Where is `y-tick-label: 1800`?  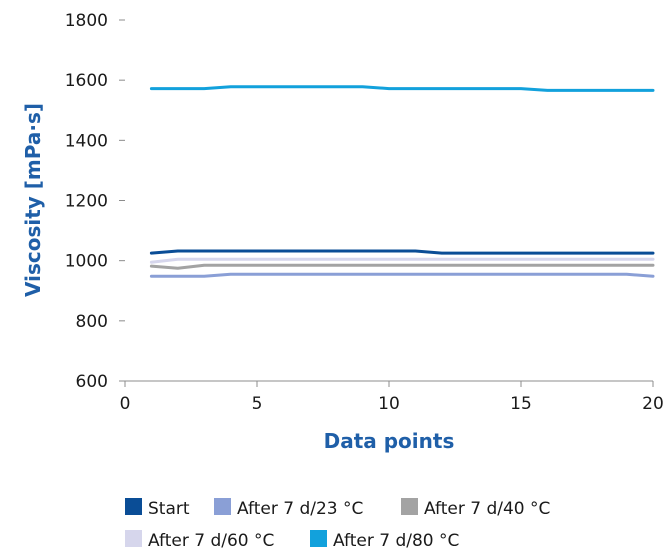 y-tick-label: 1800 is located at coordinates (86, 21).